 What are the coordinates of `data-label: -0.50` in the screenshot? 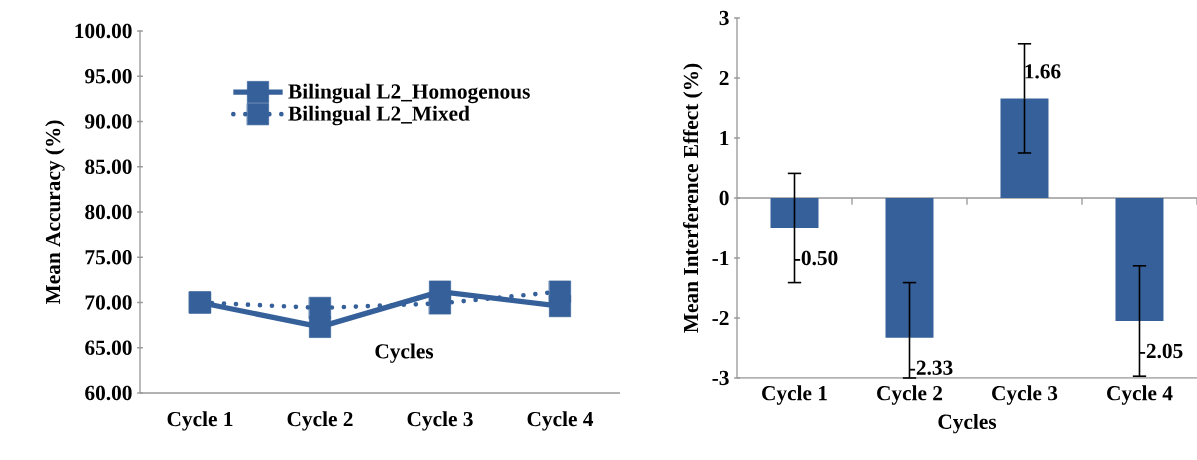 It's located at (816, 258).